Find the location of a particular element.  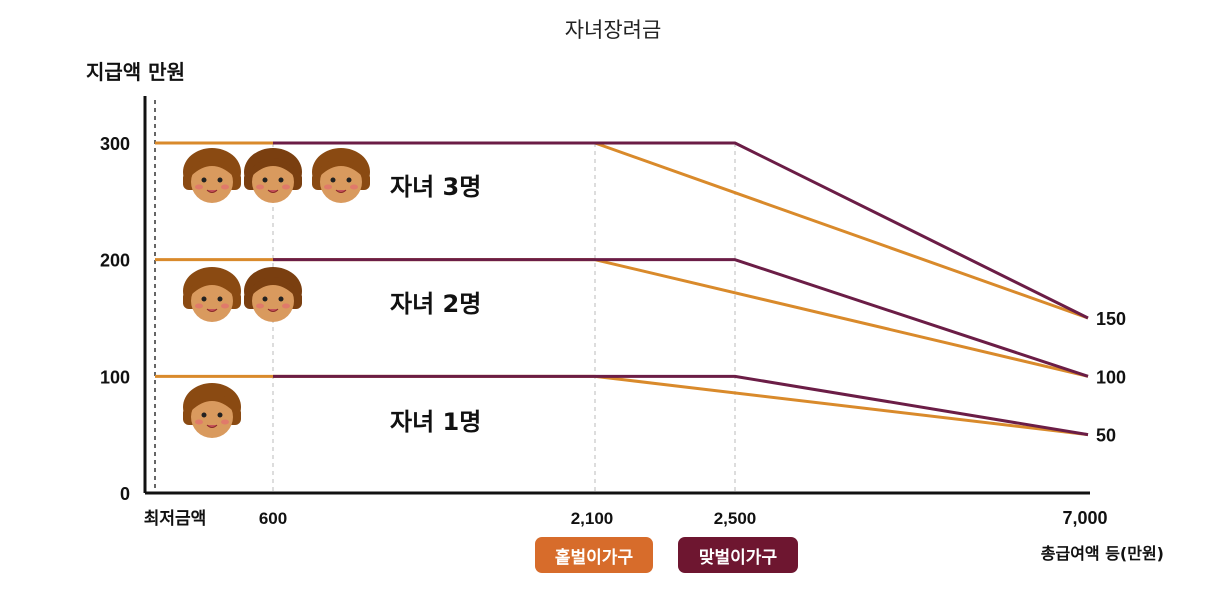

y-tick-label: 300 is located at coordinates (115, 144).